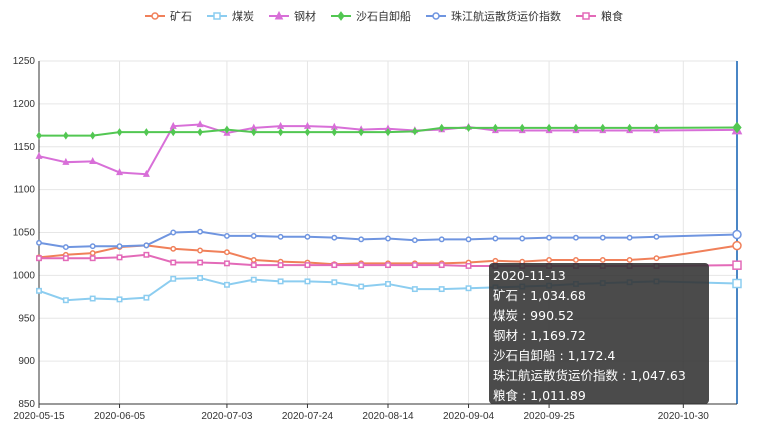 The image size is (757, 428). I want to click on y-tick-label: 1250, so click(24, 61).